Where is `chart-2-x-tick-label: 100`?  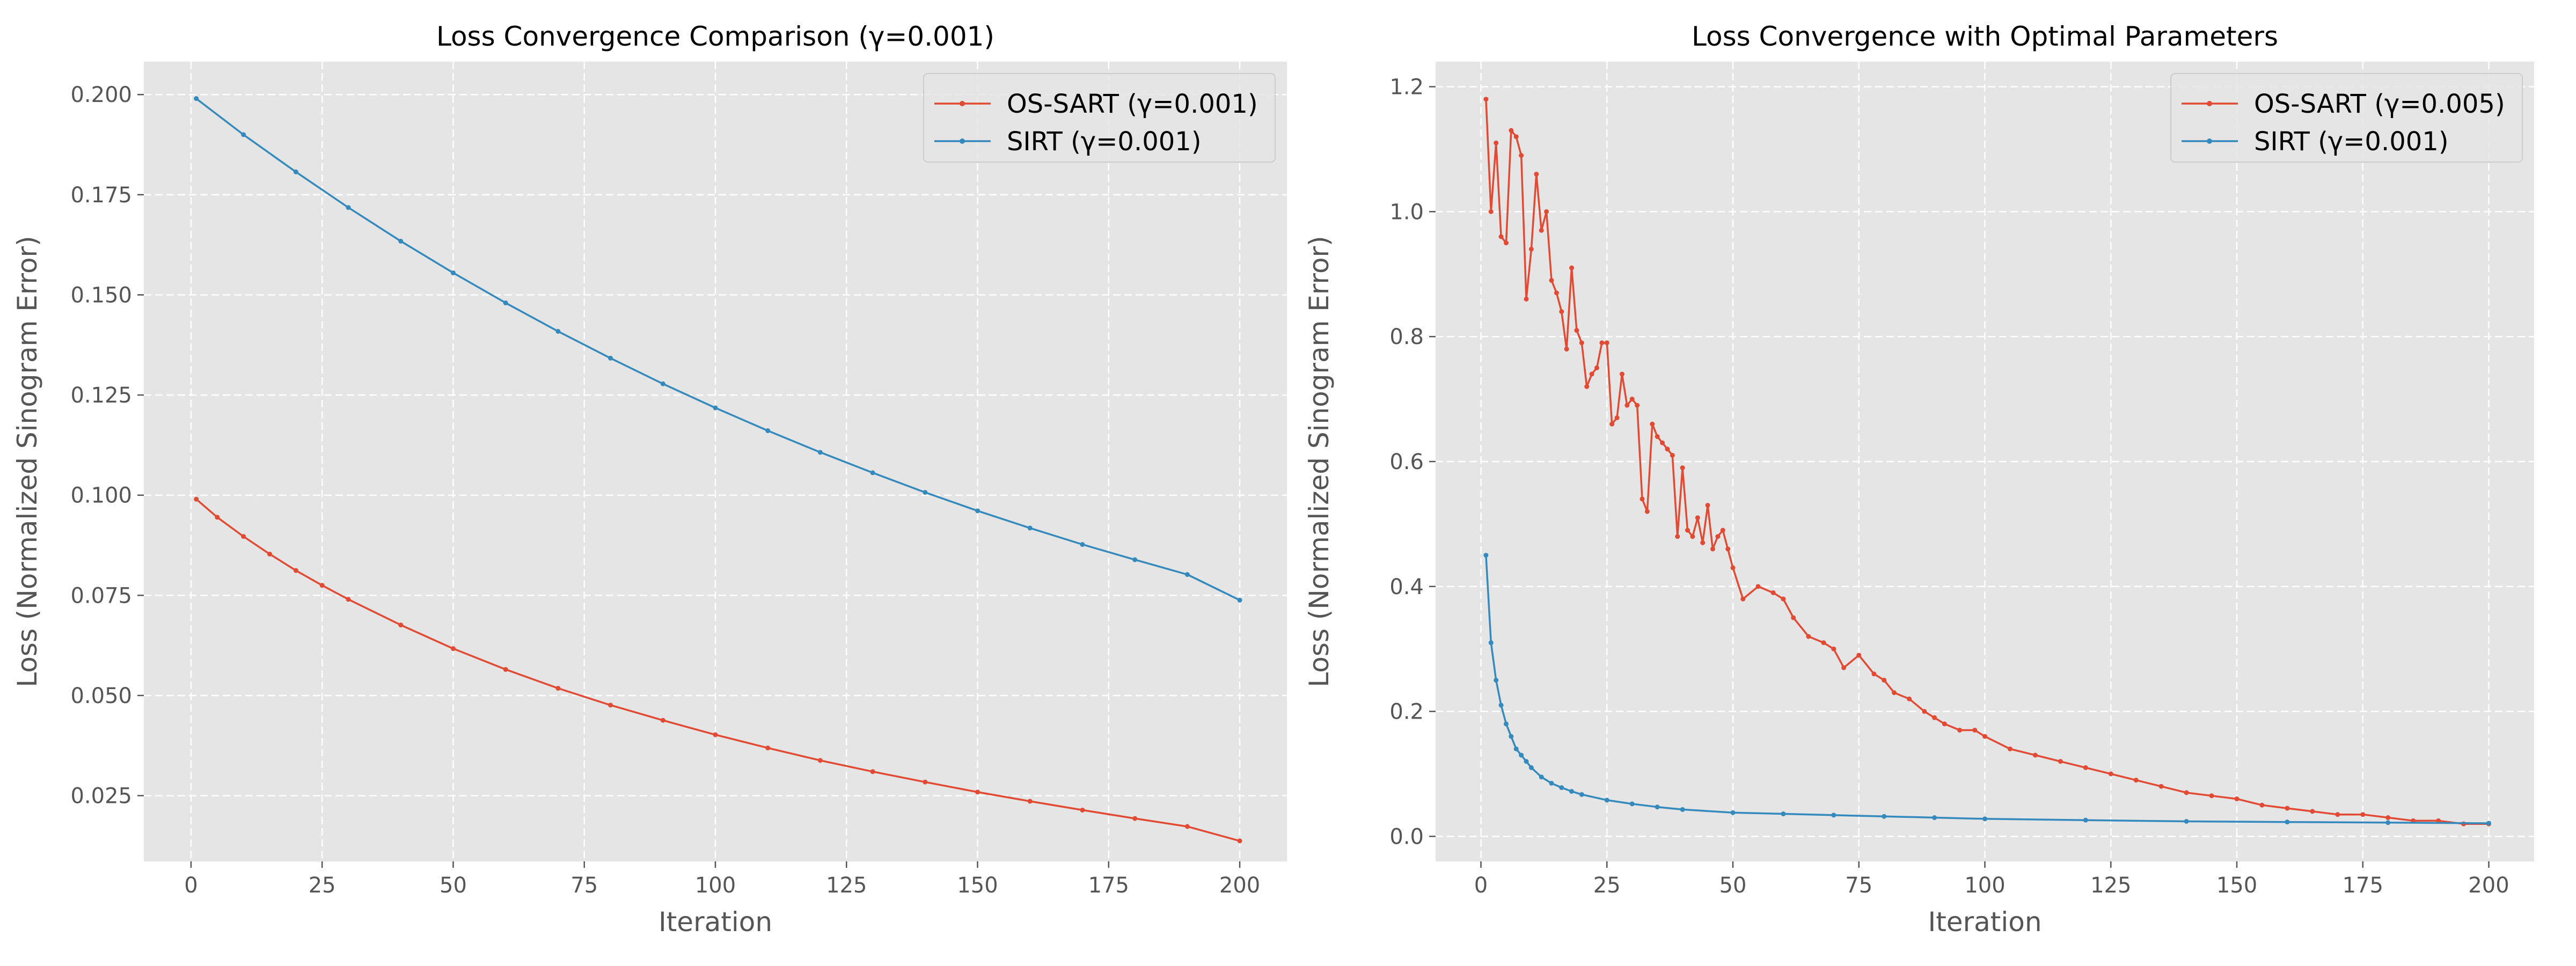 chart-2-x-tick-label: 100 is located at coordinates (1984, 885).